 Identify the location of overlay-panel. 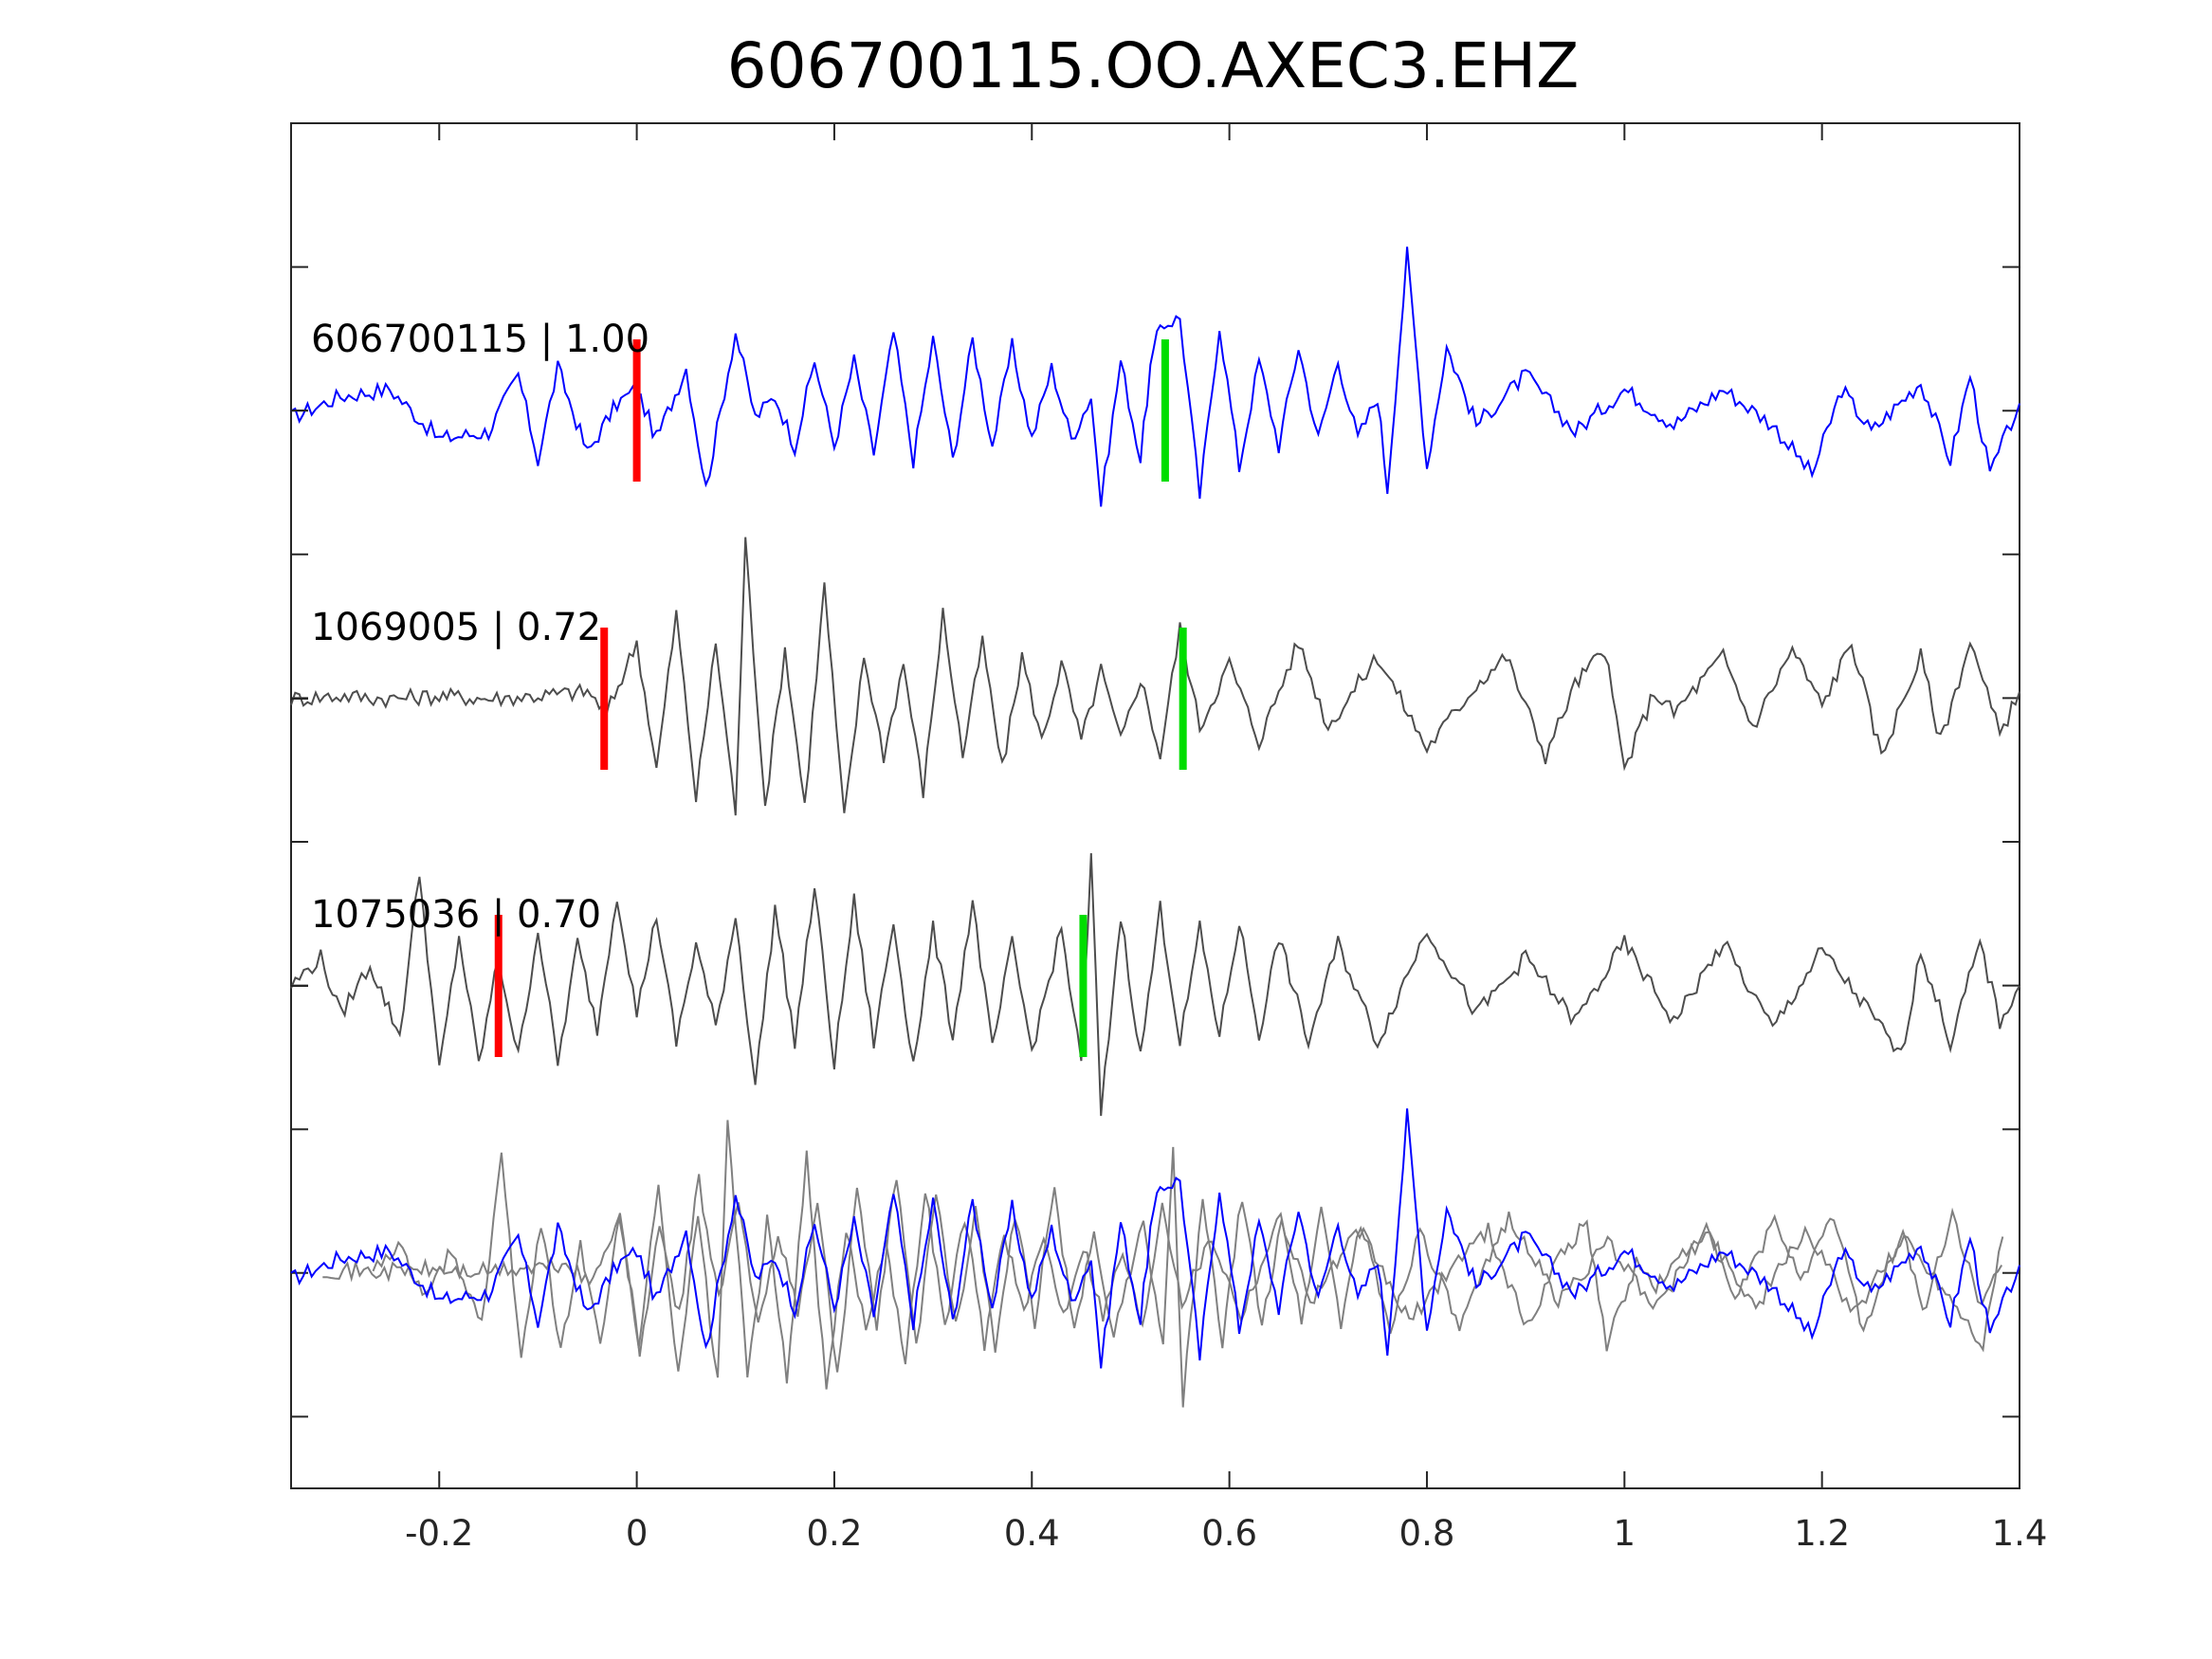
(1155, 1258).